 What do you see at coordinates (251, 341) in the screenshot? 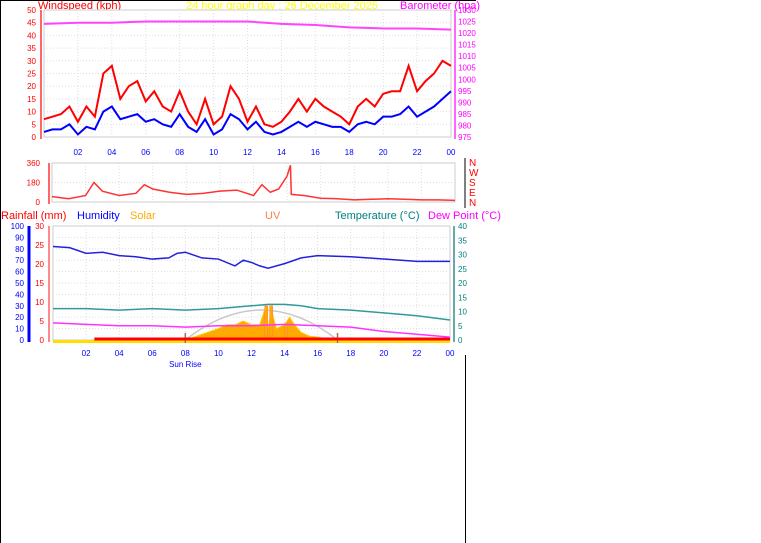
I see `solar-baseline-band` at bounding box center [251, 341].